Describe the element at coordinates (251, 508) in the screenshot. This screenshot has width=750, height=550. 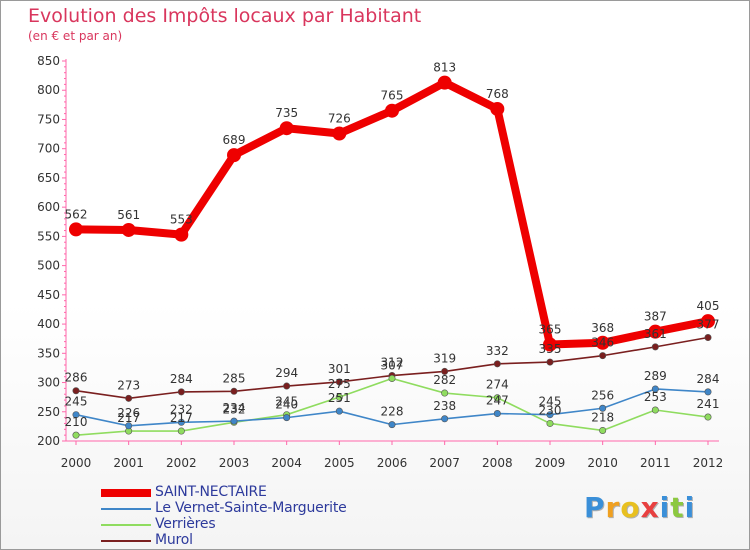
I see `legend-label: Le Vernet-Sainte-Marguerite` at that location.